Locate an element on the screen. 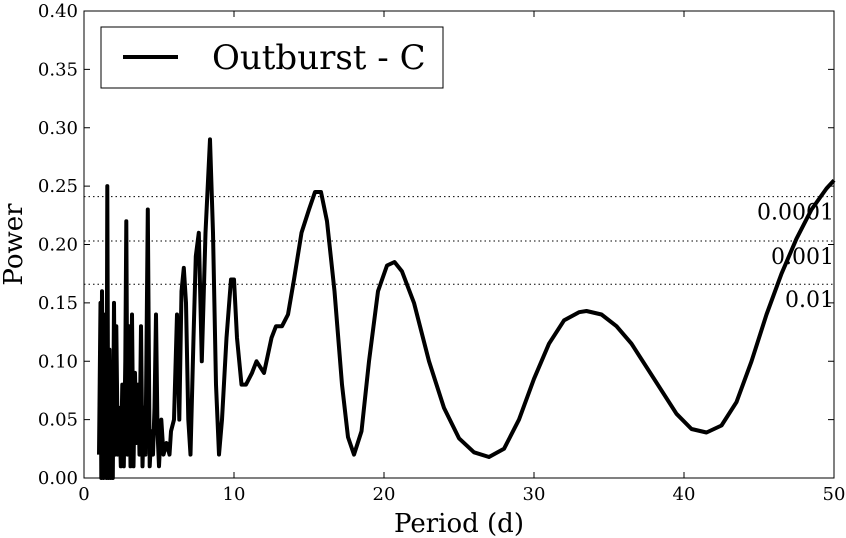 This screenshot has width=846, height=538. y-tick-label: 0.20 is located at coordinates (58, 245).